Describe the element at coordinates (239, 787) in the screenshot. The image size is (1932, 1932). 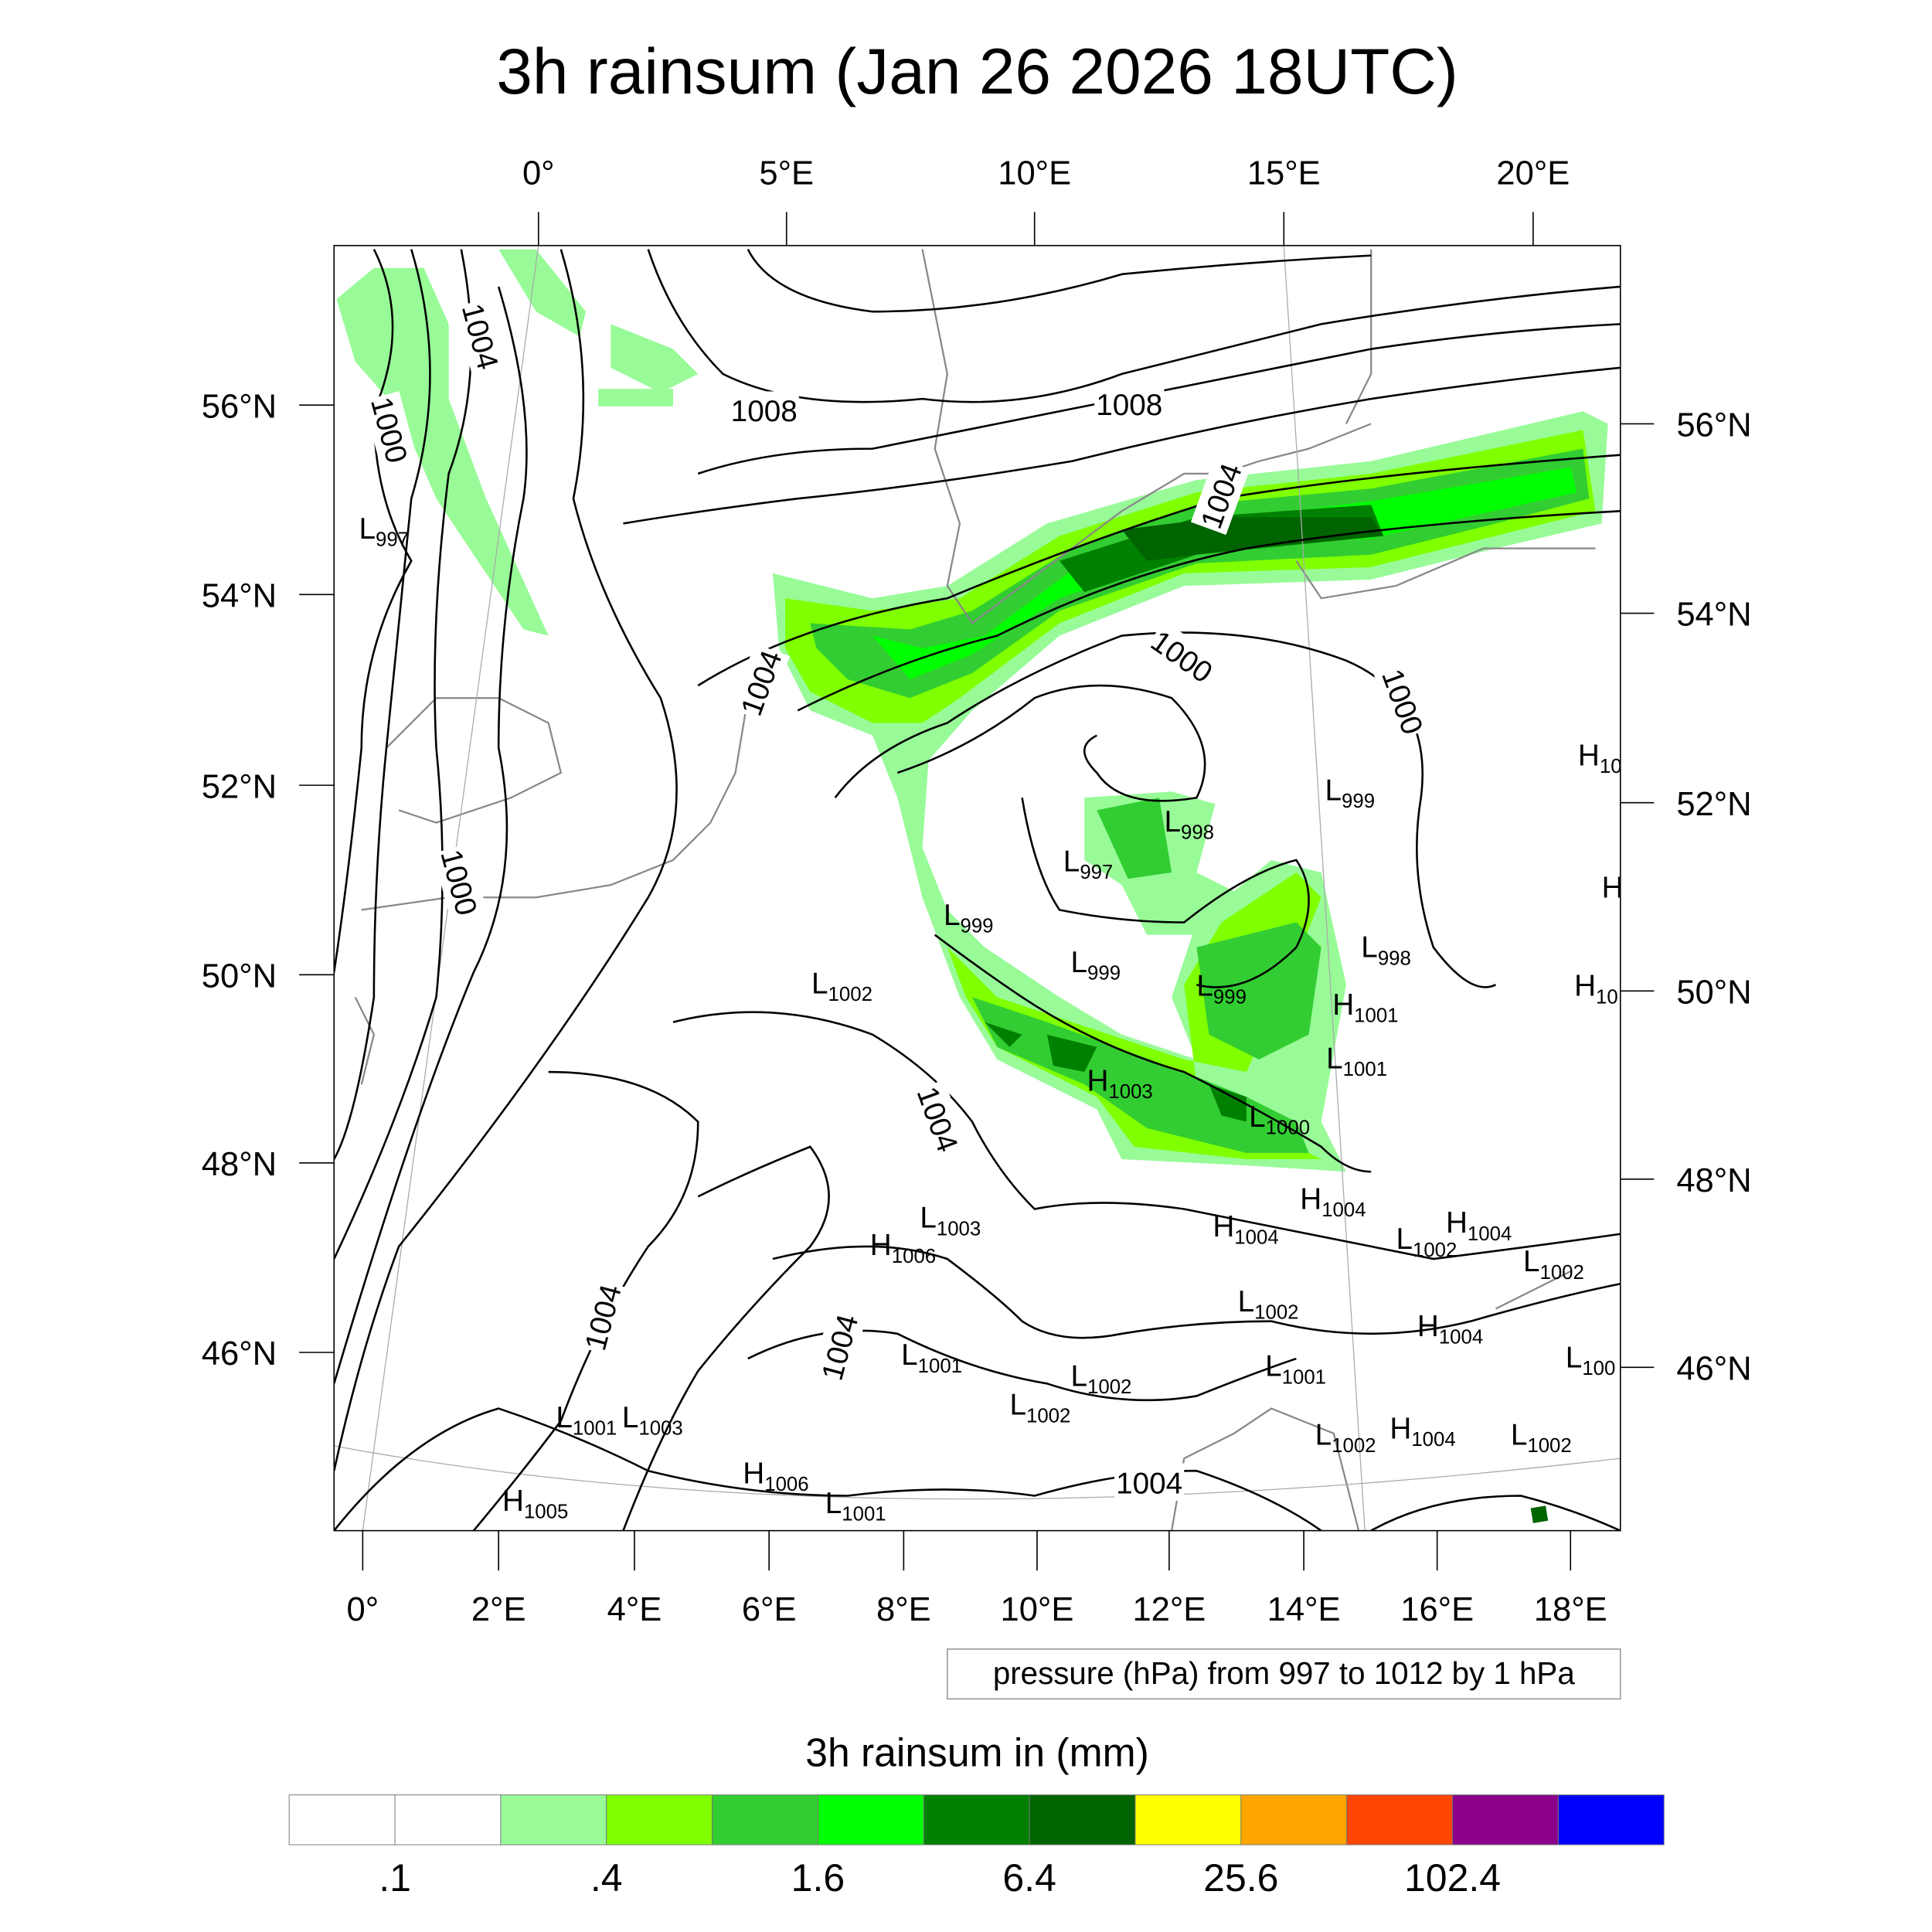
I see `left-tick-label: 52°N` at that location.